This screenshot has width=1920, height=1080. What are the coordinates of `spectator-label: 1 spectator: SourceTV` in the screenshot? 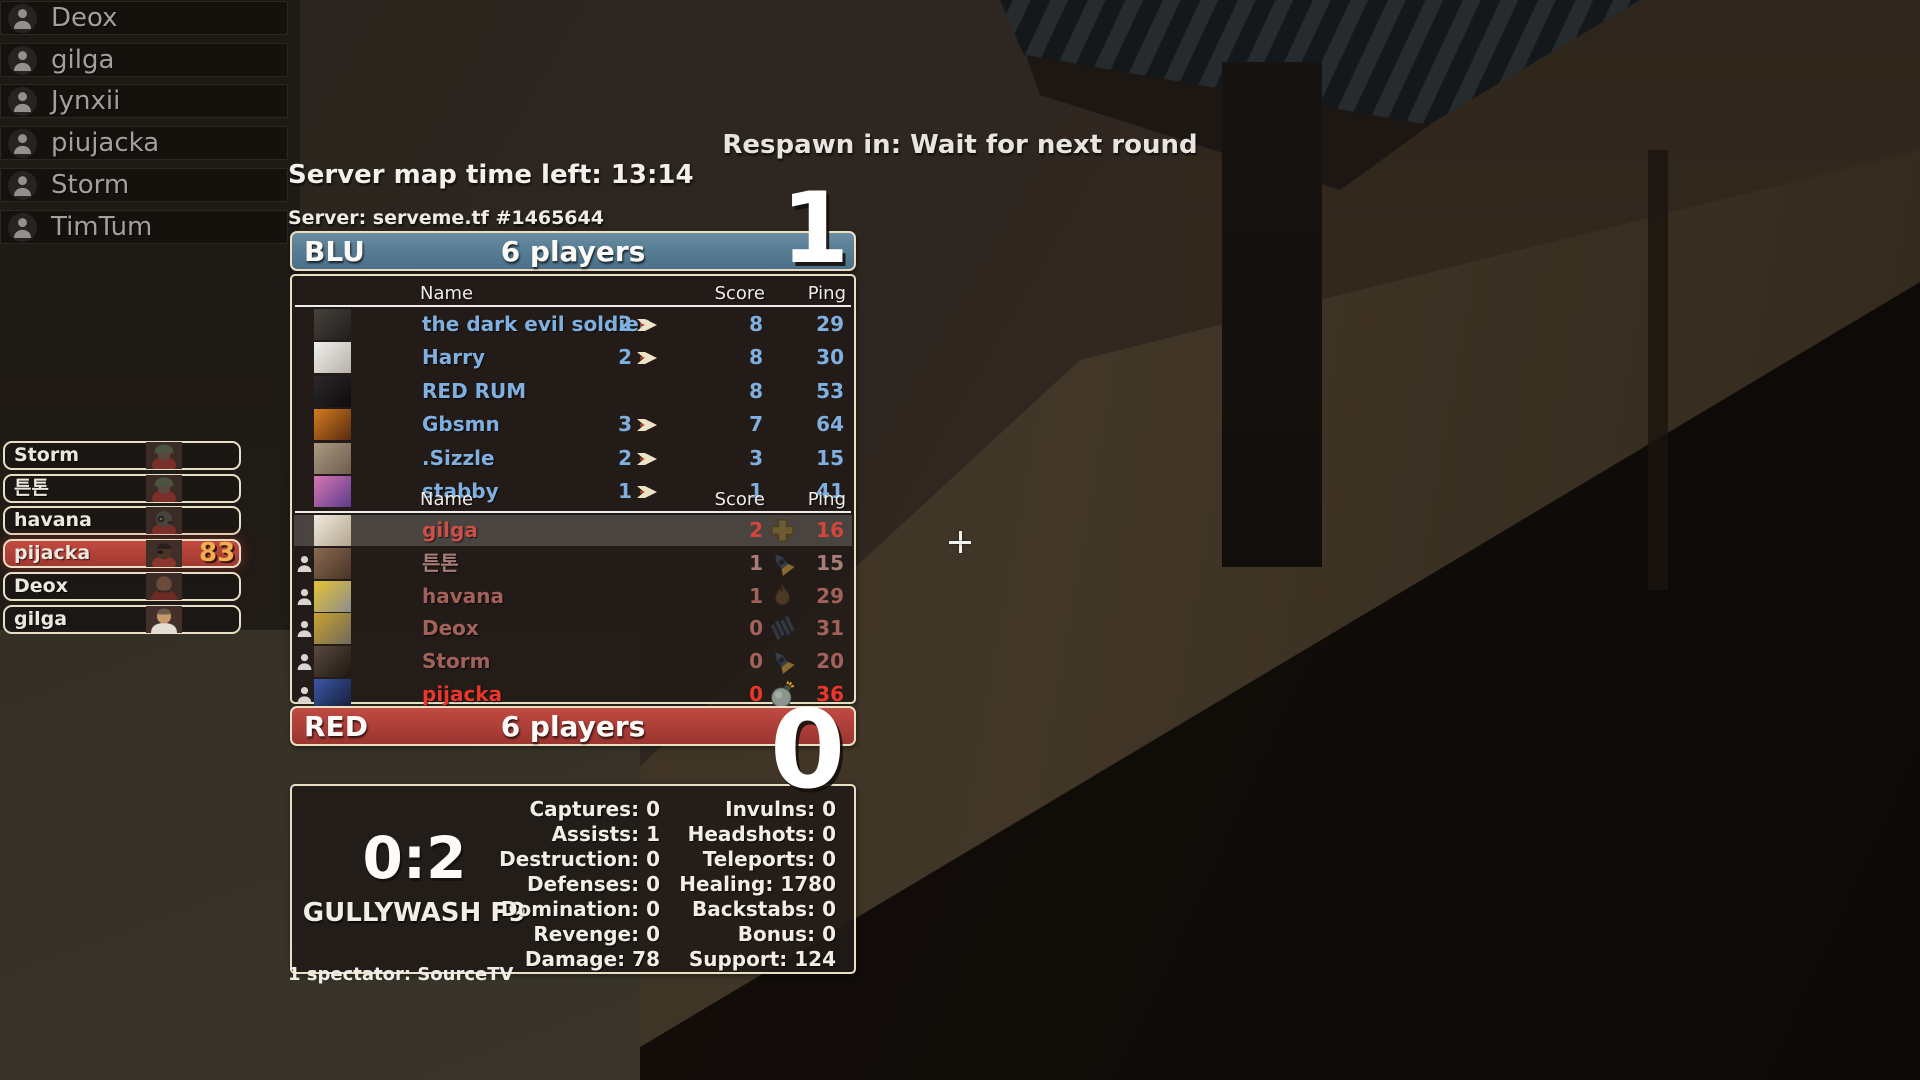 It's located at (401, 974).